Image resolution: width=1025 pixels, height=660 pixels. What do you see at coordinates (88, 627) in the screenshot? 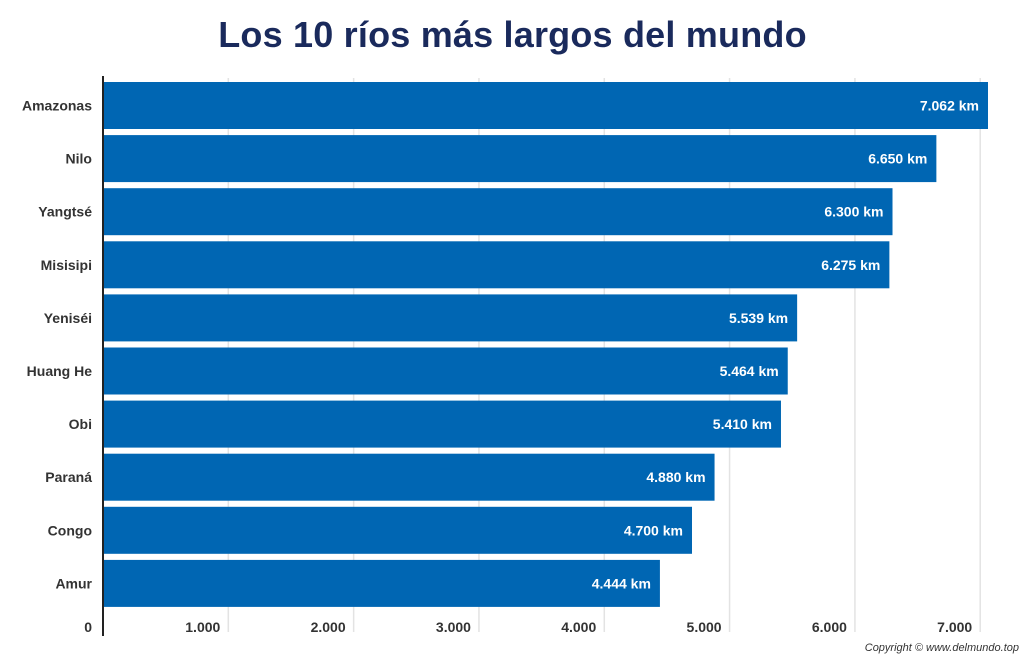
I see `x-tick-label: 0` at bounding box center [88, 627].